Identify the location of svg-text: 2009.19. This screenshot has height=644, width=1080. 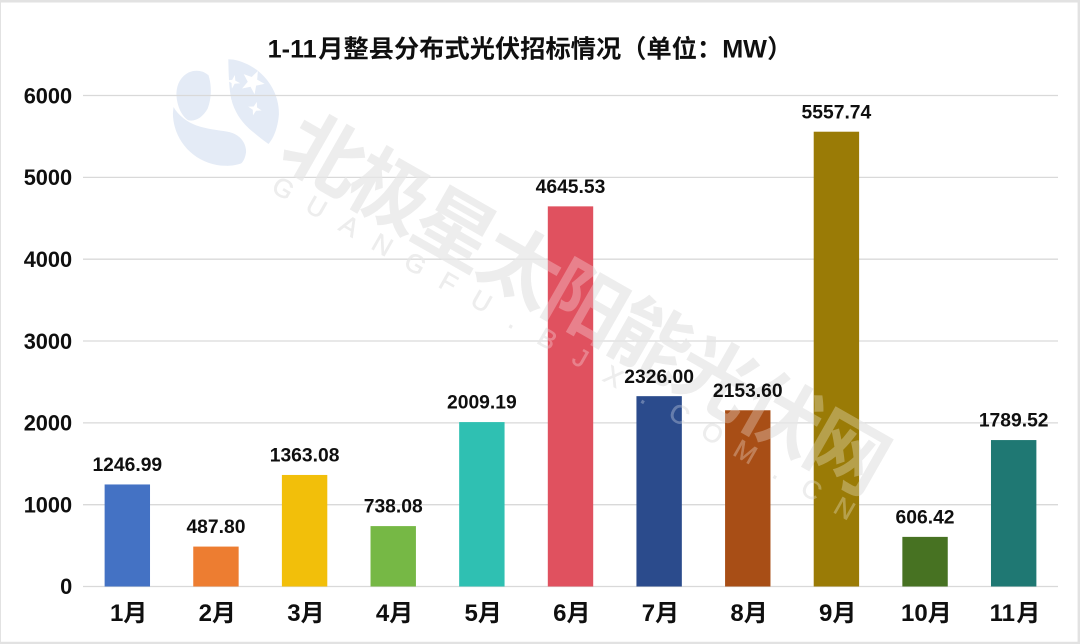
(482, 403).